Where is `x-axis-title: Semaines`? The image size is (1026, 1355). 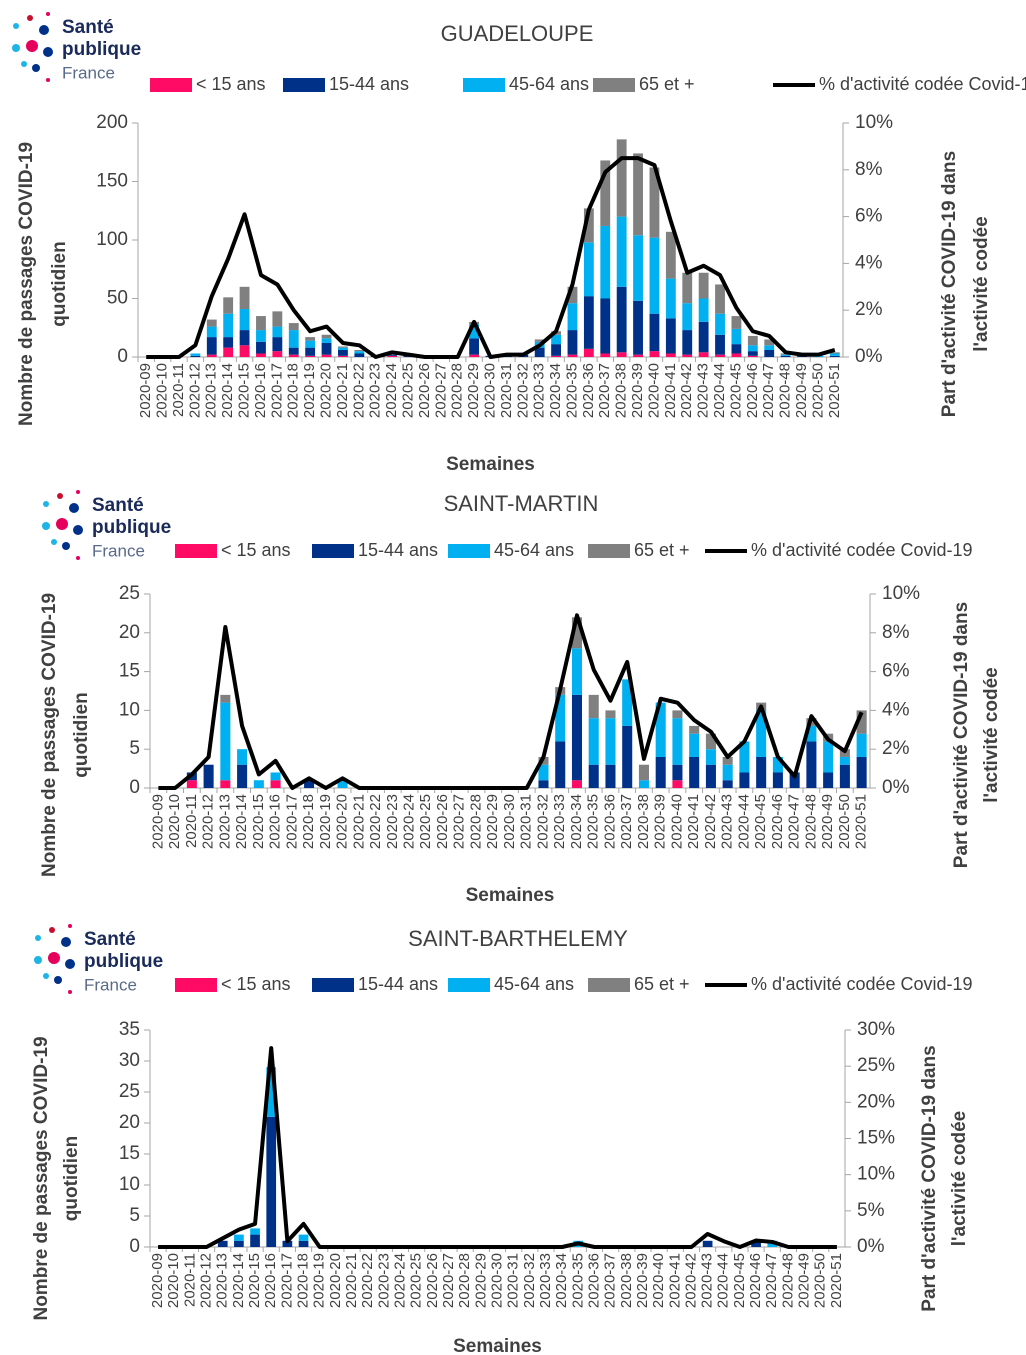 x-axis-title: Semaines is located at coordinates (490, 464).